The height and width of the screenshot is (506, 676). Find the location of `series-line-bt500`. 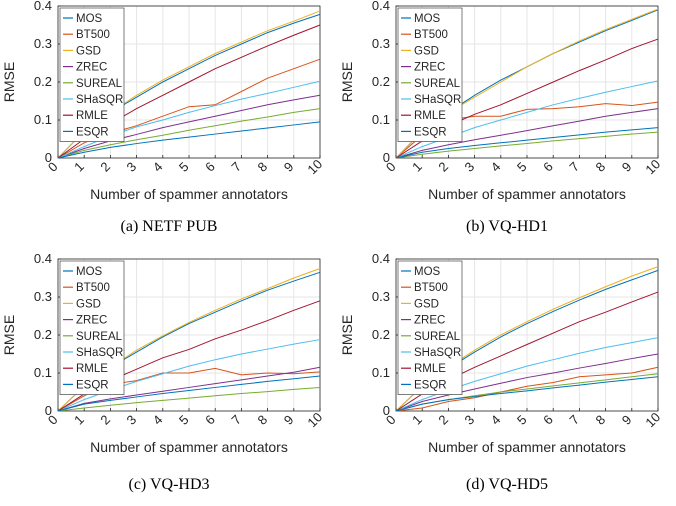

series-line-bt500 is located at coordinates (527, 389).